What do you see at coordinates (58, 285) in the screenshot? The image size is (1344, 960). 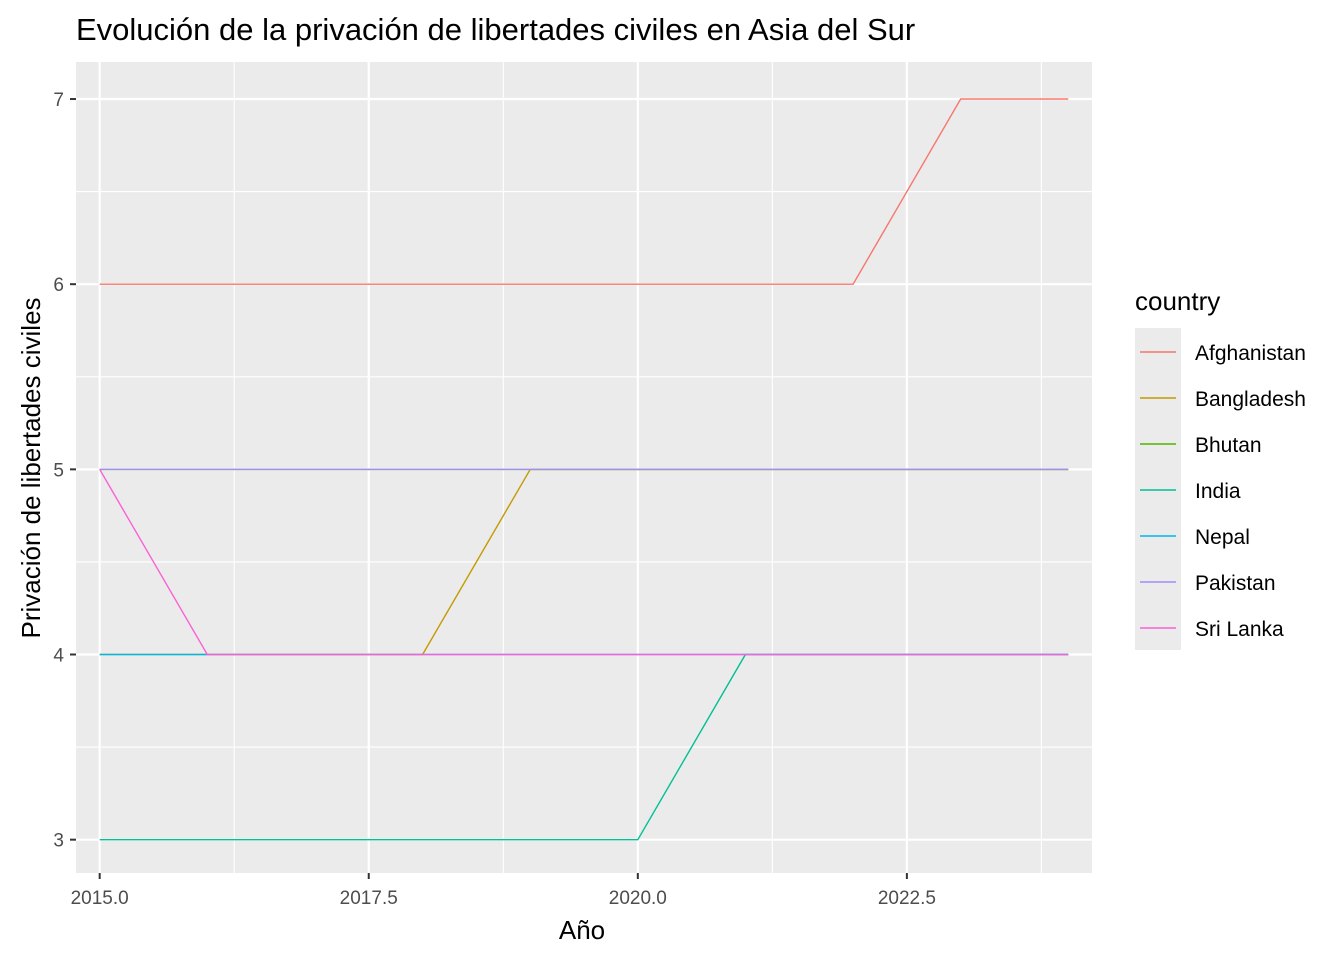 I see `y-tick-label: 6` at bounding box center [58, 285].